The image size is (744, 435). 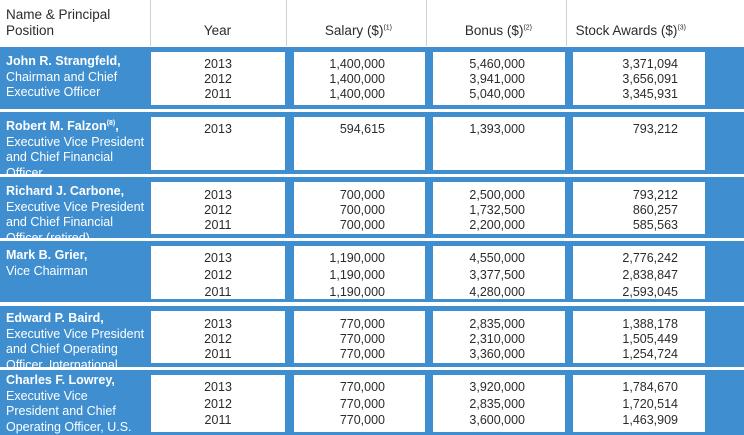 What do you see at coordinates (639, 143) in the screenshot?
I see `stock-awards-cell: 793,212` at bounding box center [639, 143].